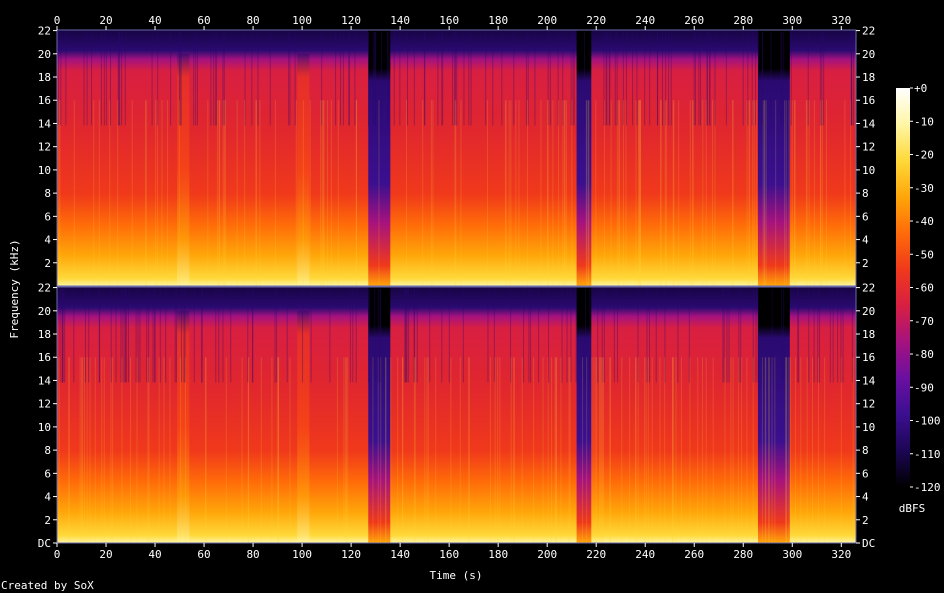  Describe the element at coordinates (645, 20) in the screenshot. I see `x-tick-label-top: 240` at that location.